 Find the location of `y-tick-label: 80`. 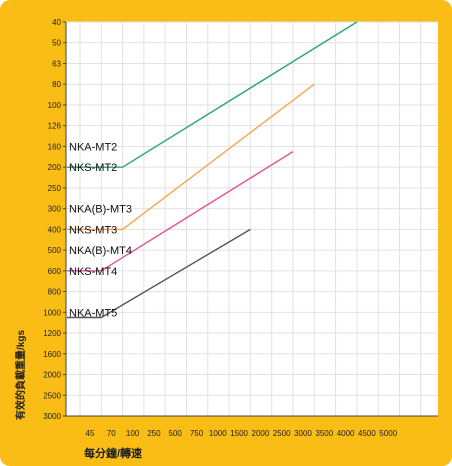

y-tick-label: 80 is located at coordinates (56, 84).